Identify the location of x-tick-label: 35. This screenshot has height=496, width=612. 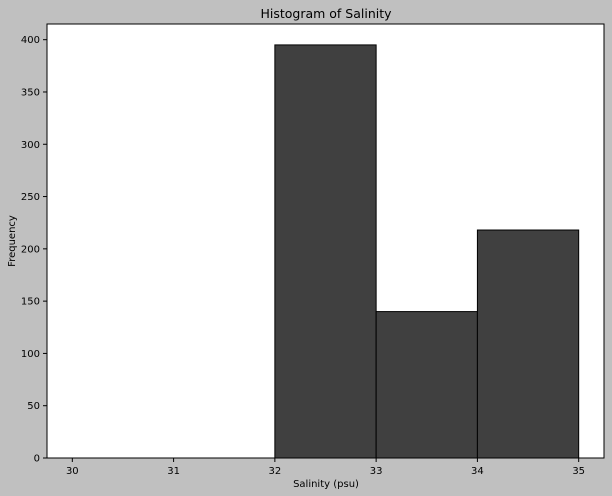
(578, 471).